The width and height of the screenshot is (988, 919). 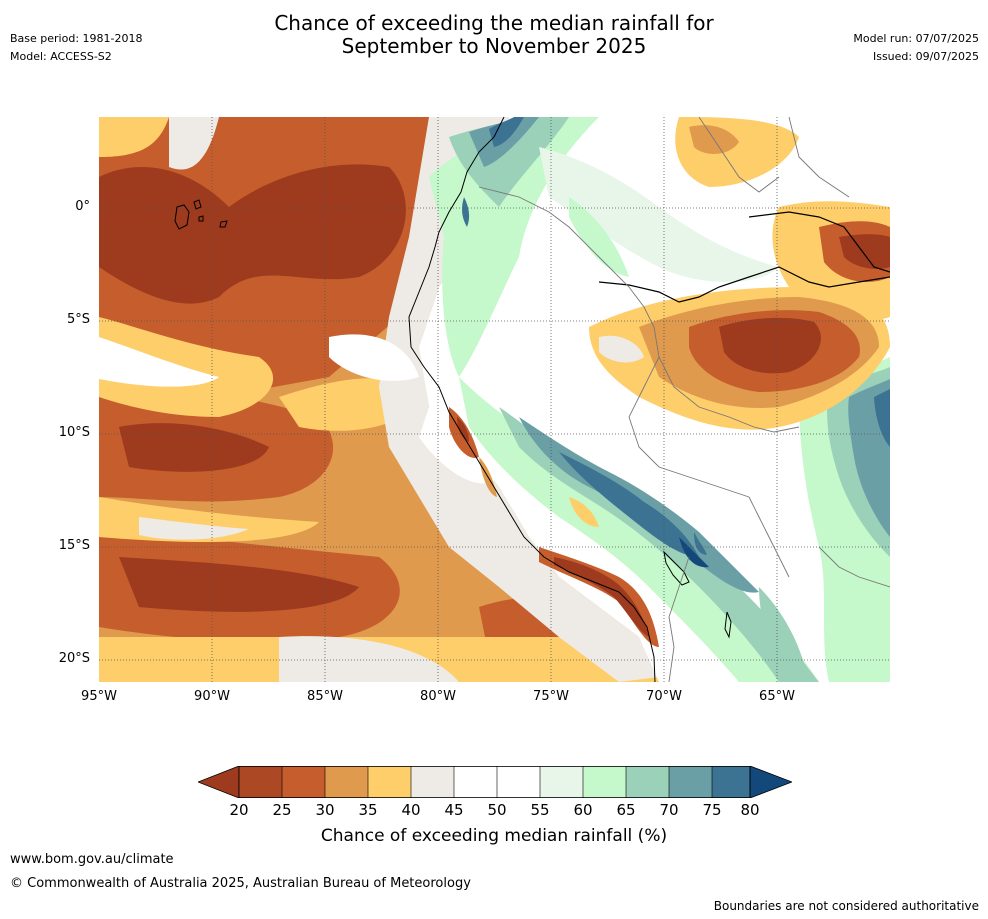 I want to click on lat-label-10s: 10°S, so click(x=74, y=432).